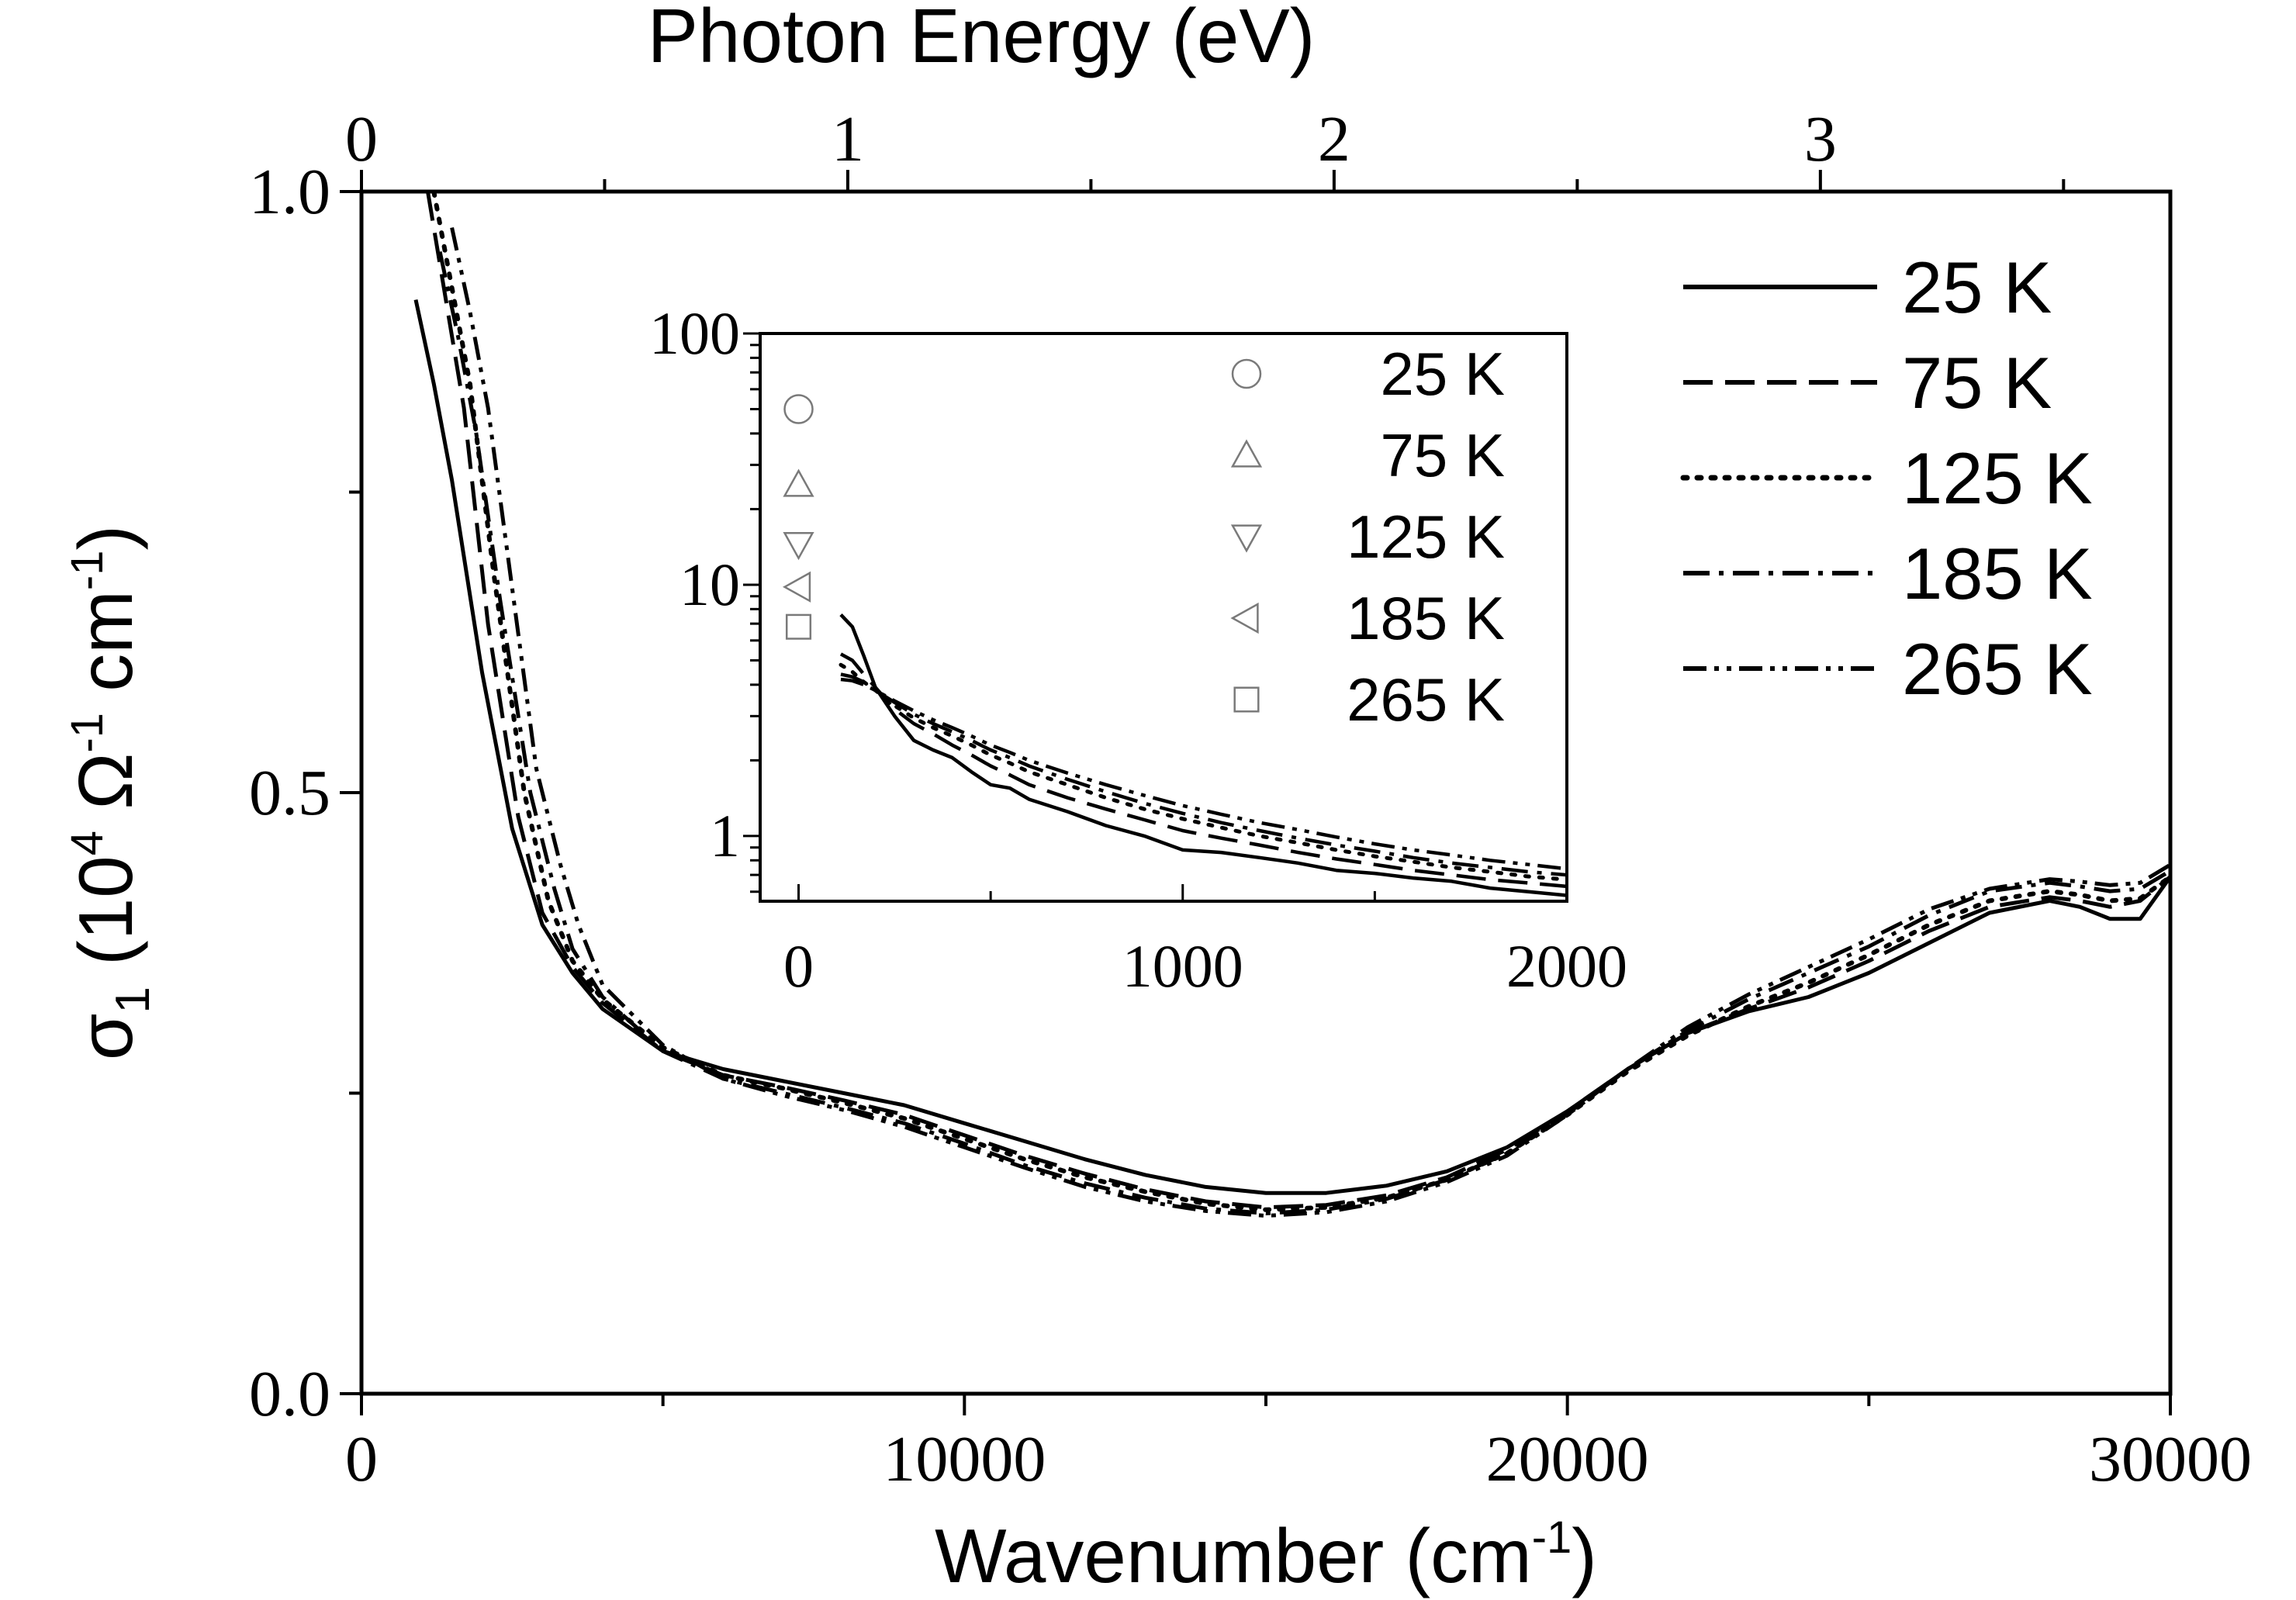 This screenshot has width=2296, height=1600. Describe the element at coordinates (1182, 966) in the screenshot. I see `inset-x-tick-label: 1000` at that location.